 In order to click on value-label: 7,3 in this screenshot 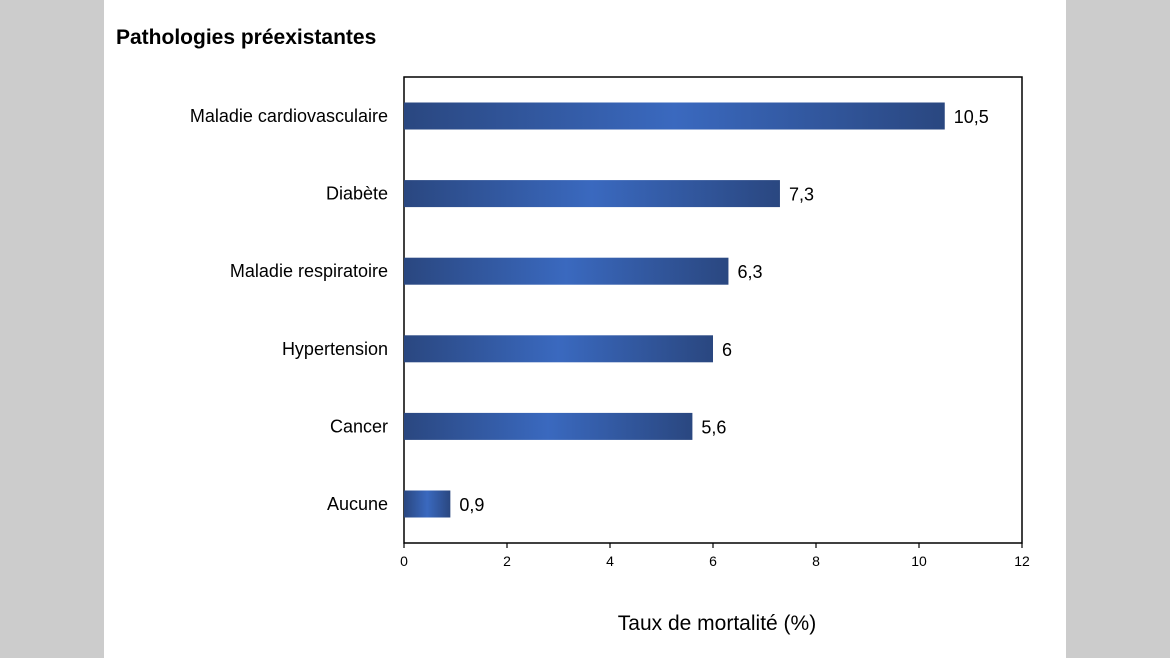, I will do `click(801, 195)`.